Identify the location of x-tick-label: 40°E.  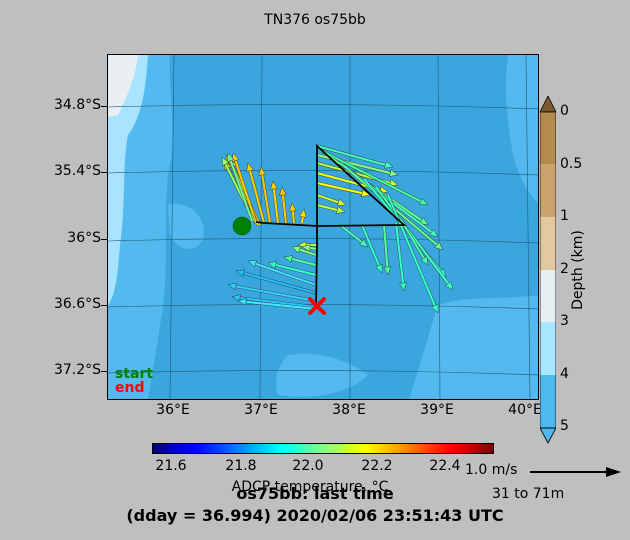
(525, 410).